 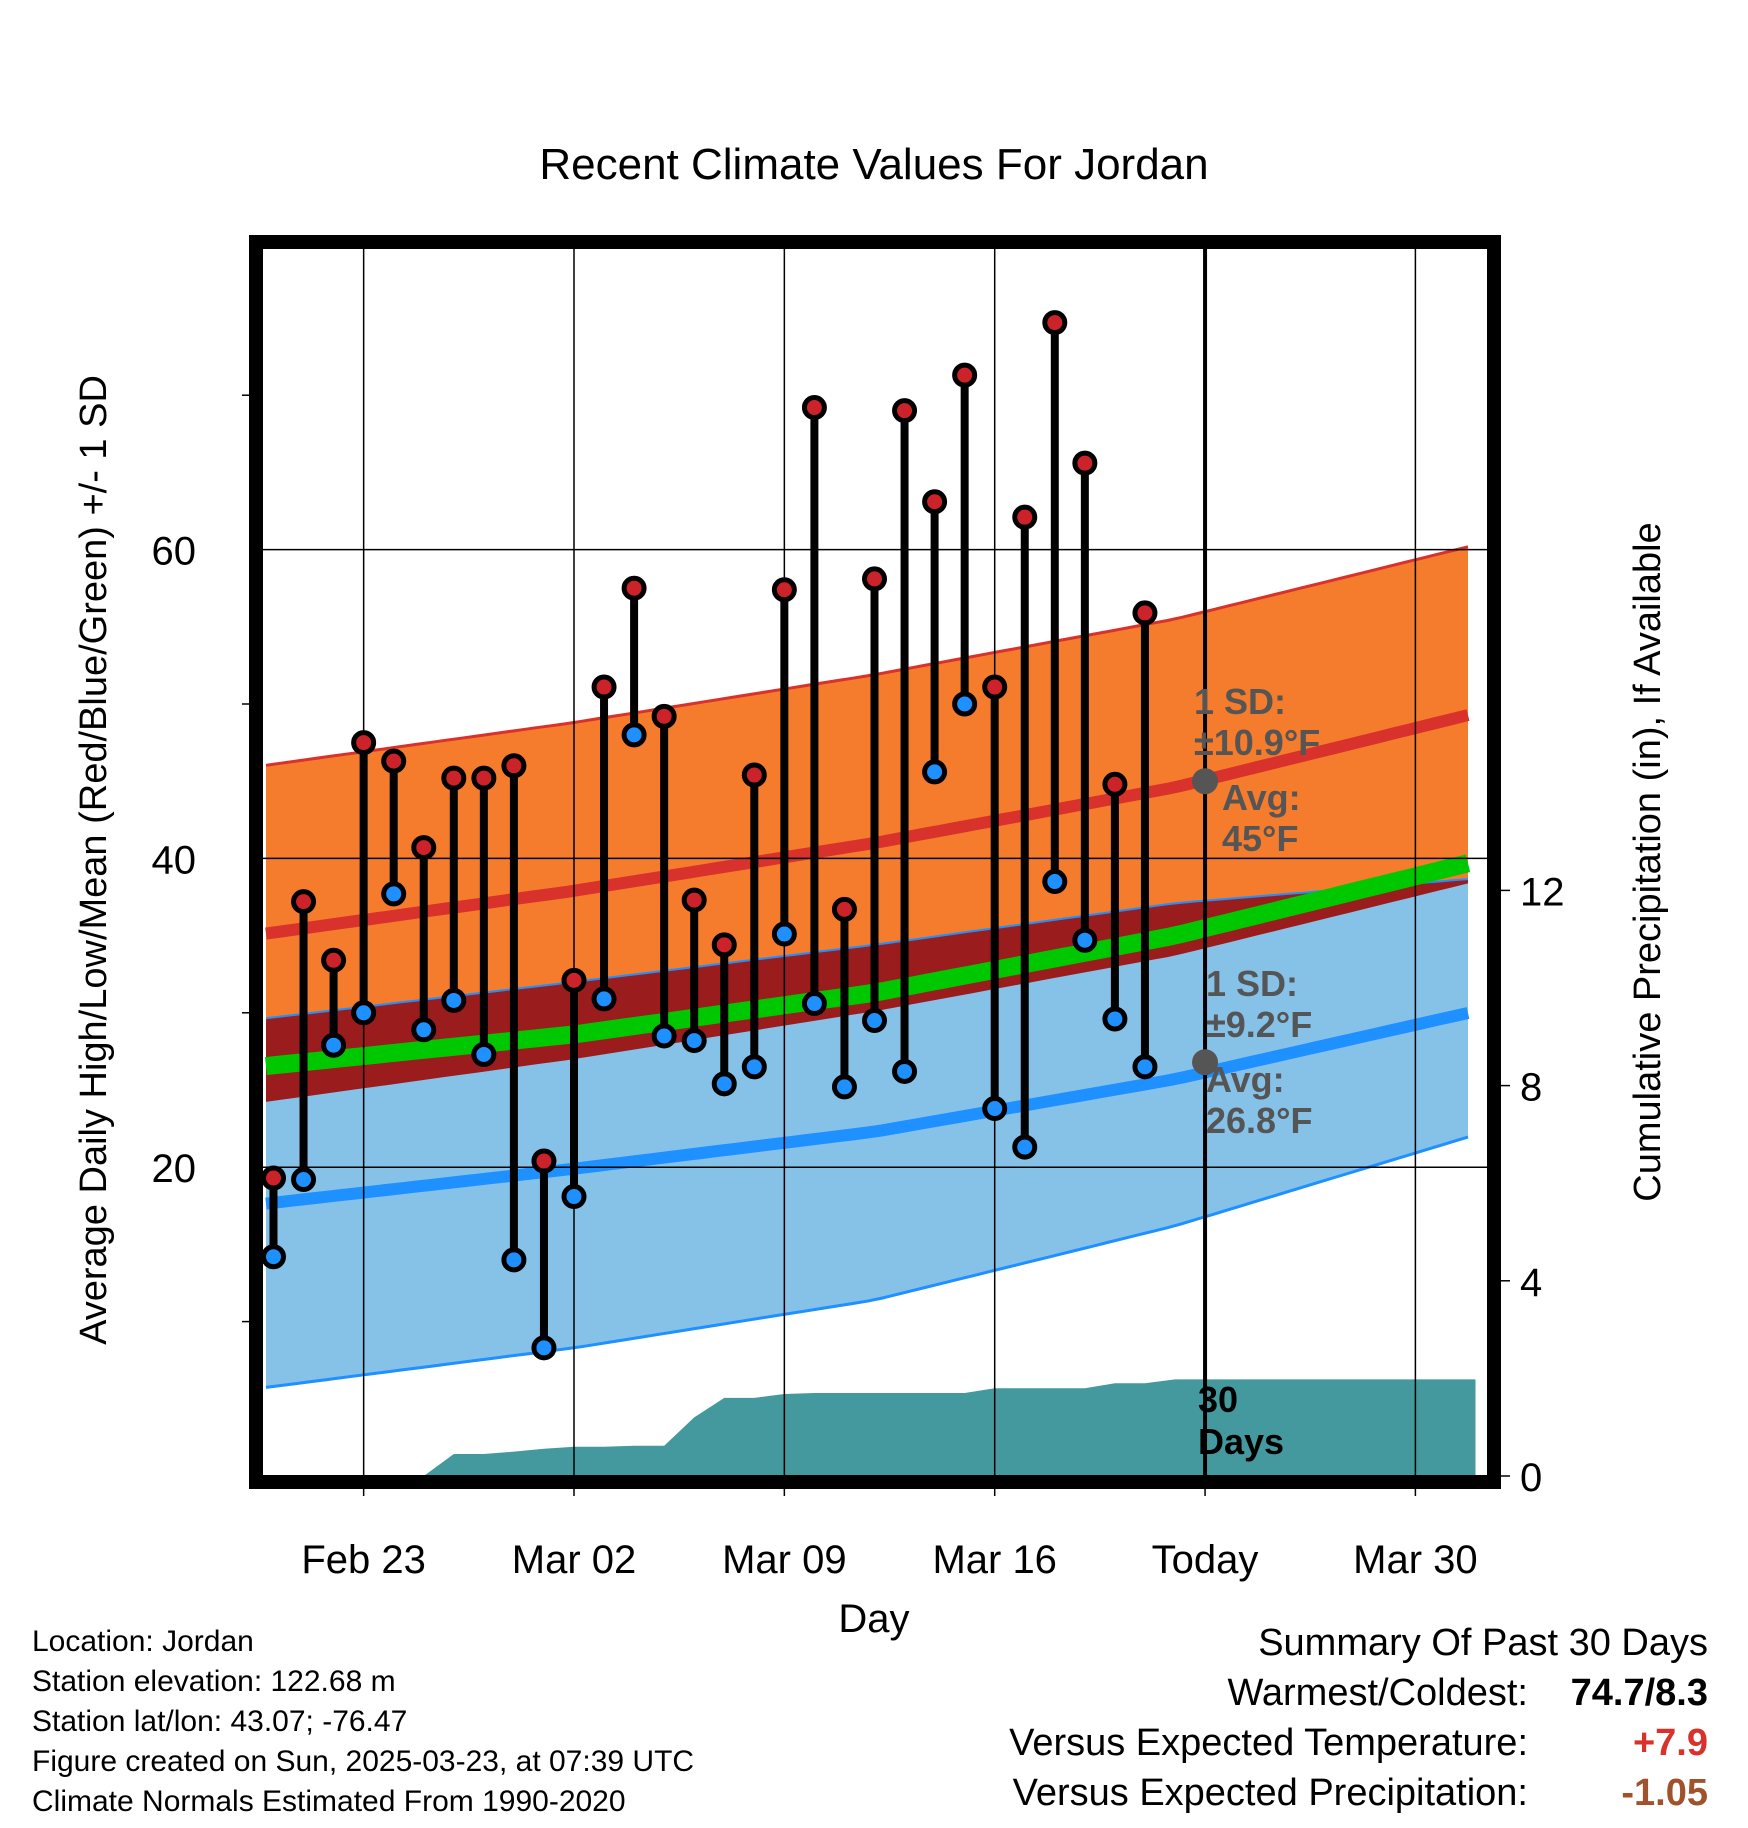 I want to click on warm-cold-label: Warmest/Coldest:, so click(x=1377, y=1693).